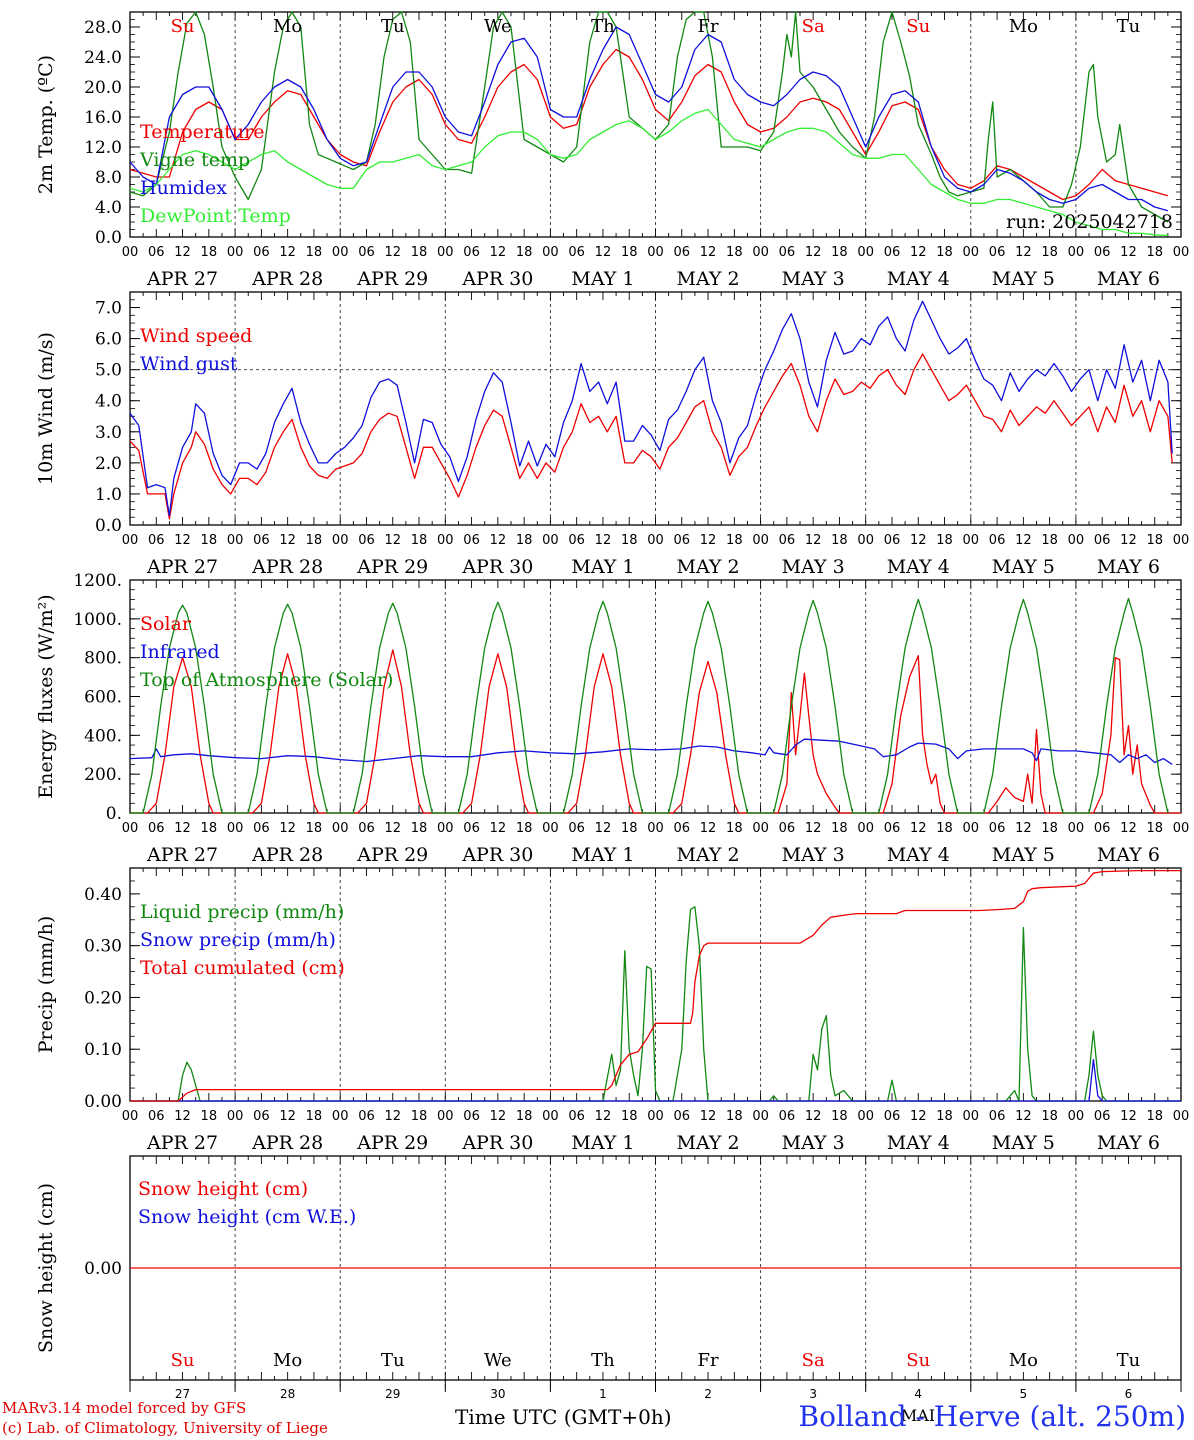 The height and width of the screenshot is (1440, 1194). What do you see at coordinates (918, 279) in the screenshot?
I see `date-label: MAY 4` at bounding box center [918, 279].